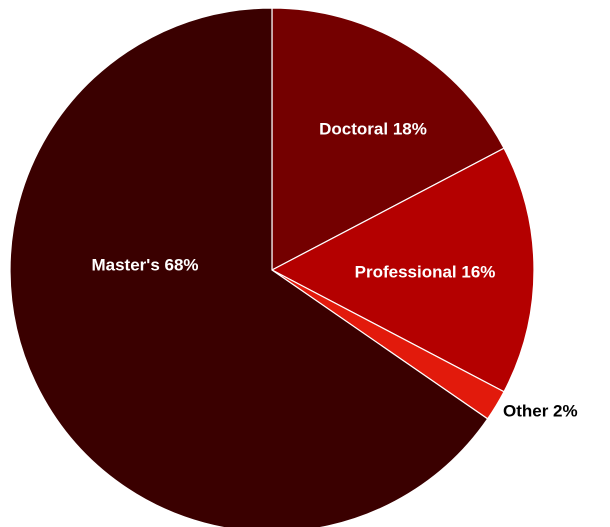  I want to click on slice-label-other: Other 2%, so click(540, 410).